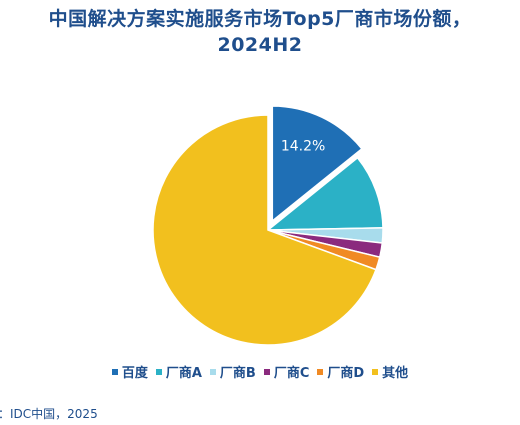 Image resolution: width=520 pixels, height=425 pixels. What do you see at coordinates (49, 414) in the screenshot?
I see `source-note: ：IDC中国，2025` at bounding box center [49, 414].